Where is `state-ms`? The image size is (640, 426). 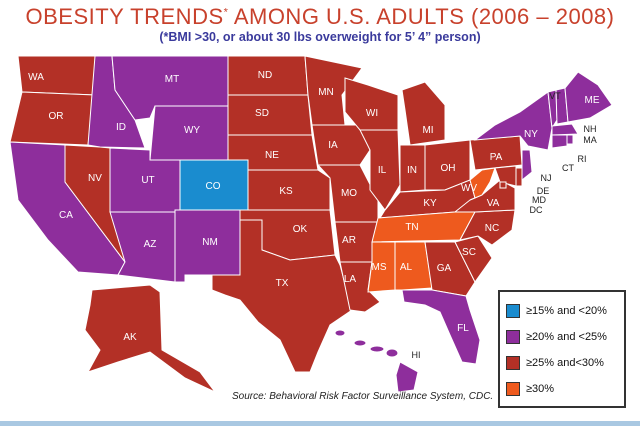
state-ms is located at coordinates (381, 267).